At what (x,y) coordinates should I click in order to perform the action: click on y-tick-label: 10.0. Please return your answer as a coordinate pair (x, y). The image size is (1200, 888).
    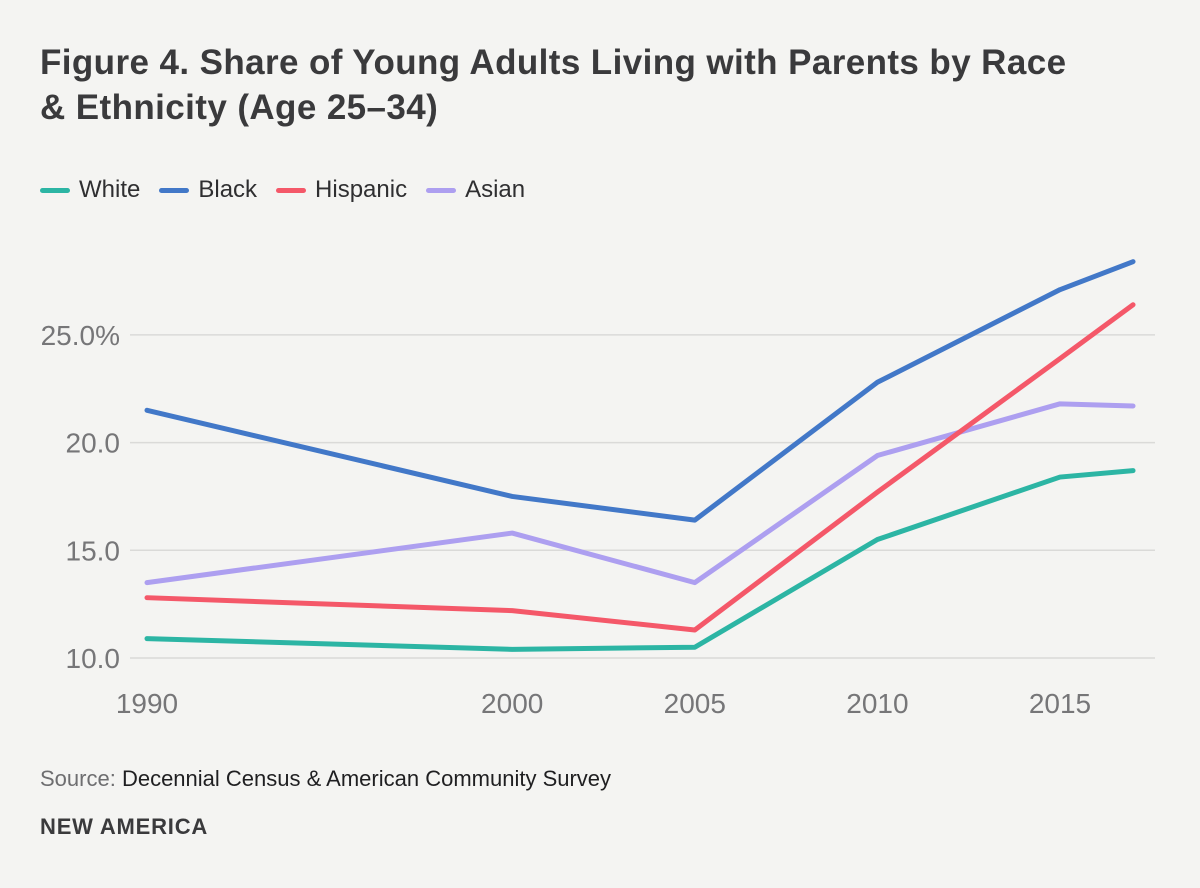
    Looking at the image, I should click on (93, 658).